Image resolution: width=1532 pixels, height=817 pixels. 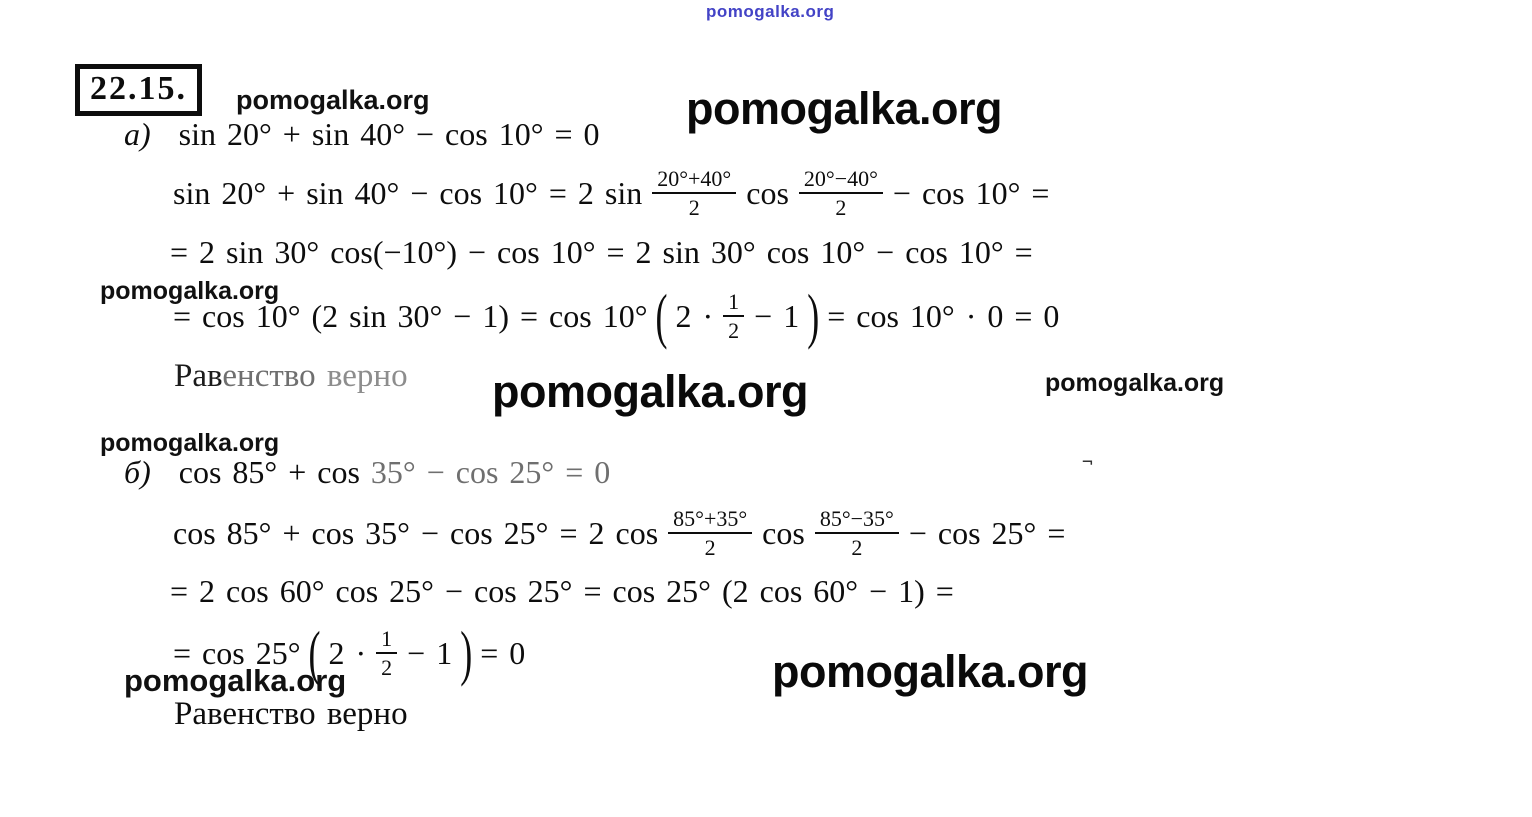 What do you see at coordinates (650, 391) in the screenshot?
I see `watermark-big-middle: pomogalka.org` at bounding box center [650, 391].